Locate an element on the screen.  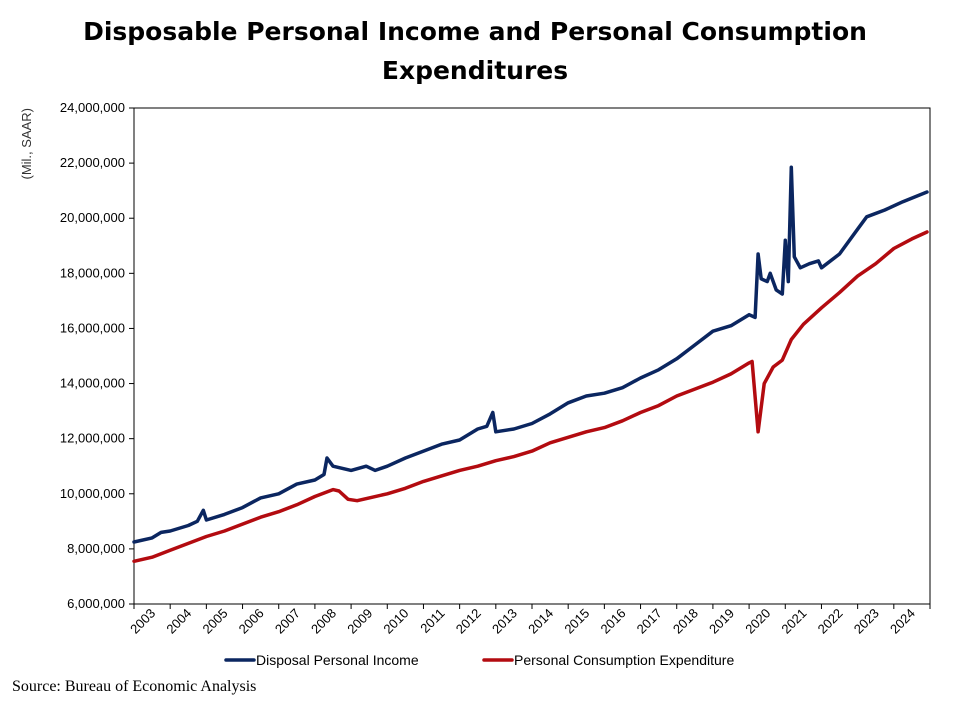
y-tick-label: 22,000,000 is located at coordinates (92, 162).